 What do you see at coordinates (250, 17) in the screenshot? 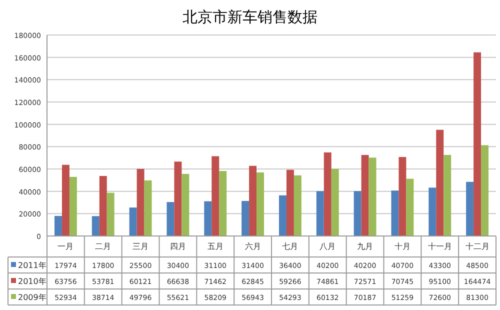
I see `chart-title: 北京市新车销售数据` at bounding box center [250, 17].